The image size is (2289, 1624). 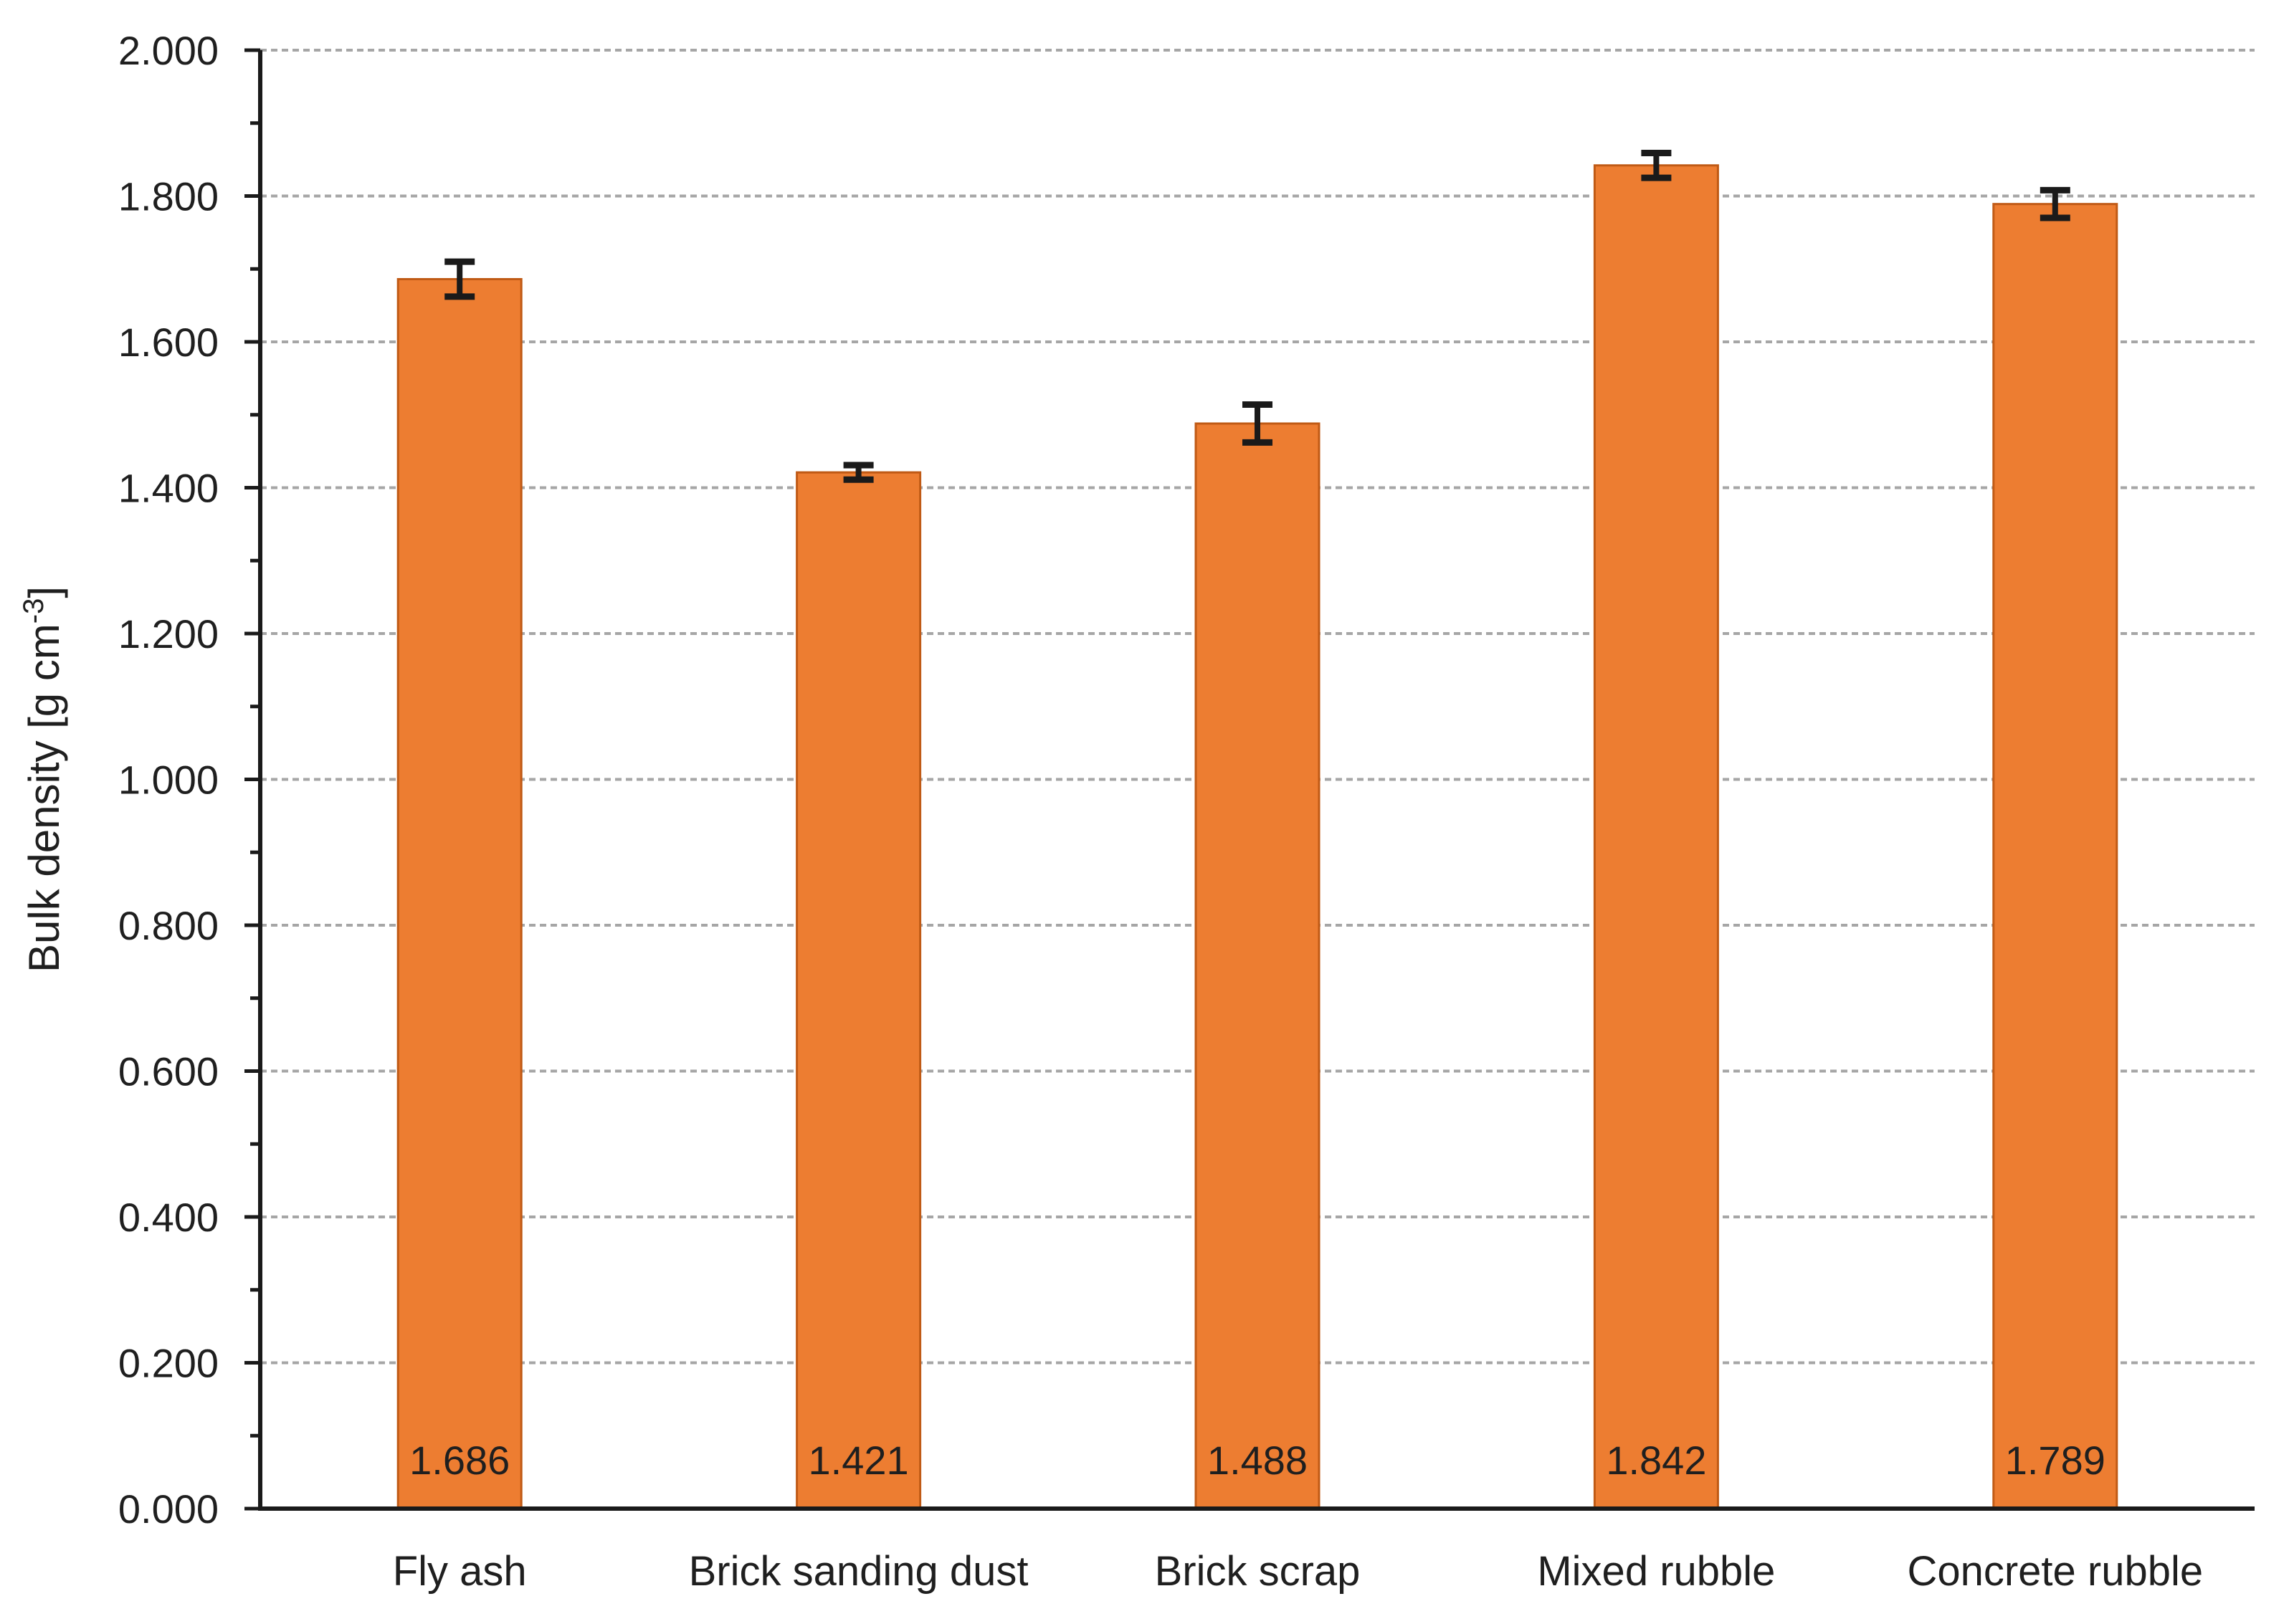 I want to click on category-label-brick-scrap: Brick scrap, so click(x=1258, y=1572).